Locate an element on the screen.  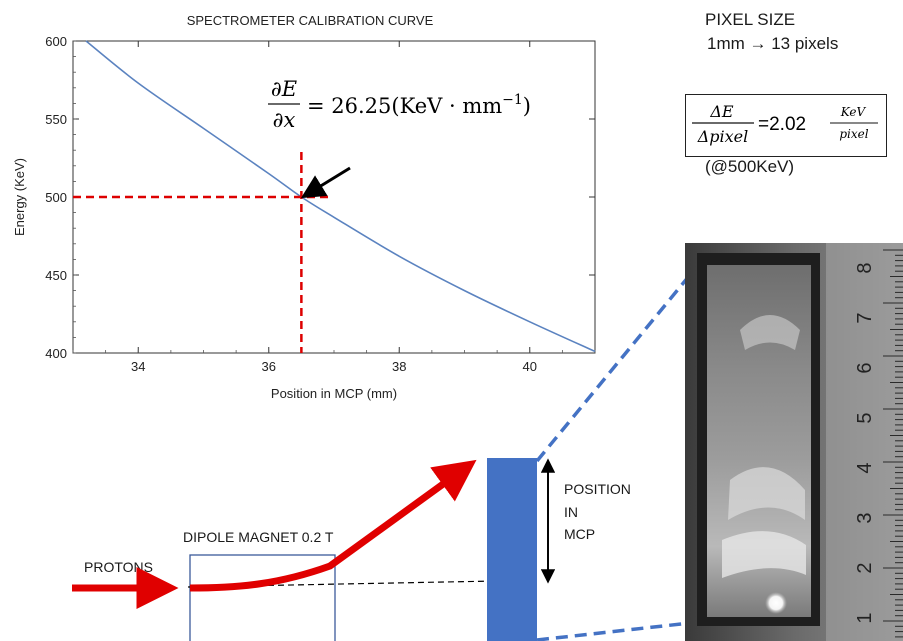
ruler-number: 4 is located at coordinates (865, 467).